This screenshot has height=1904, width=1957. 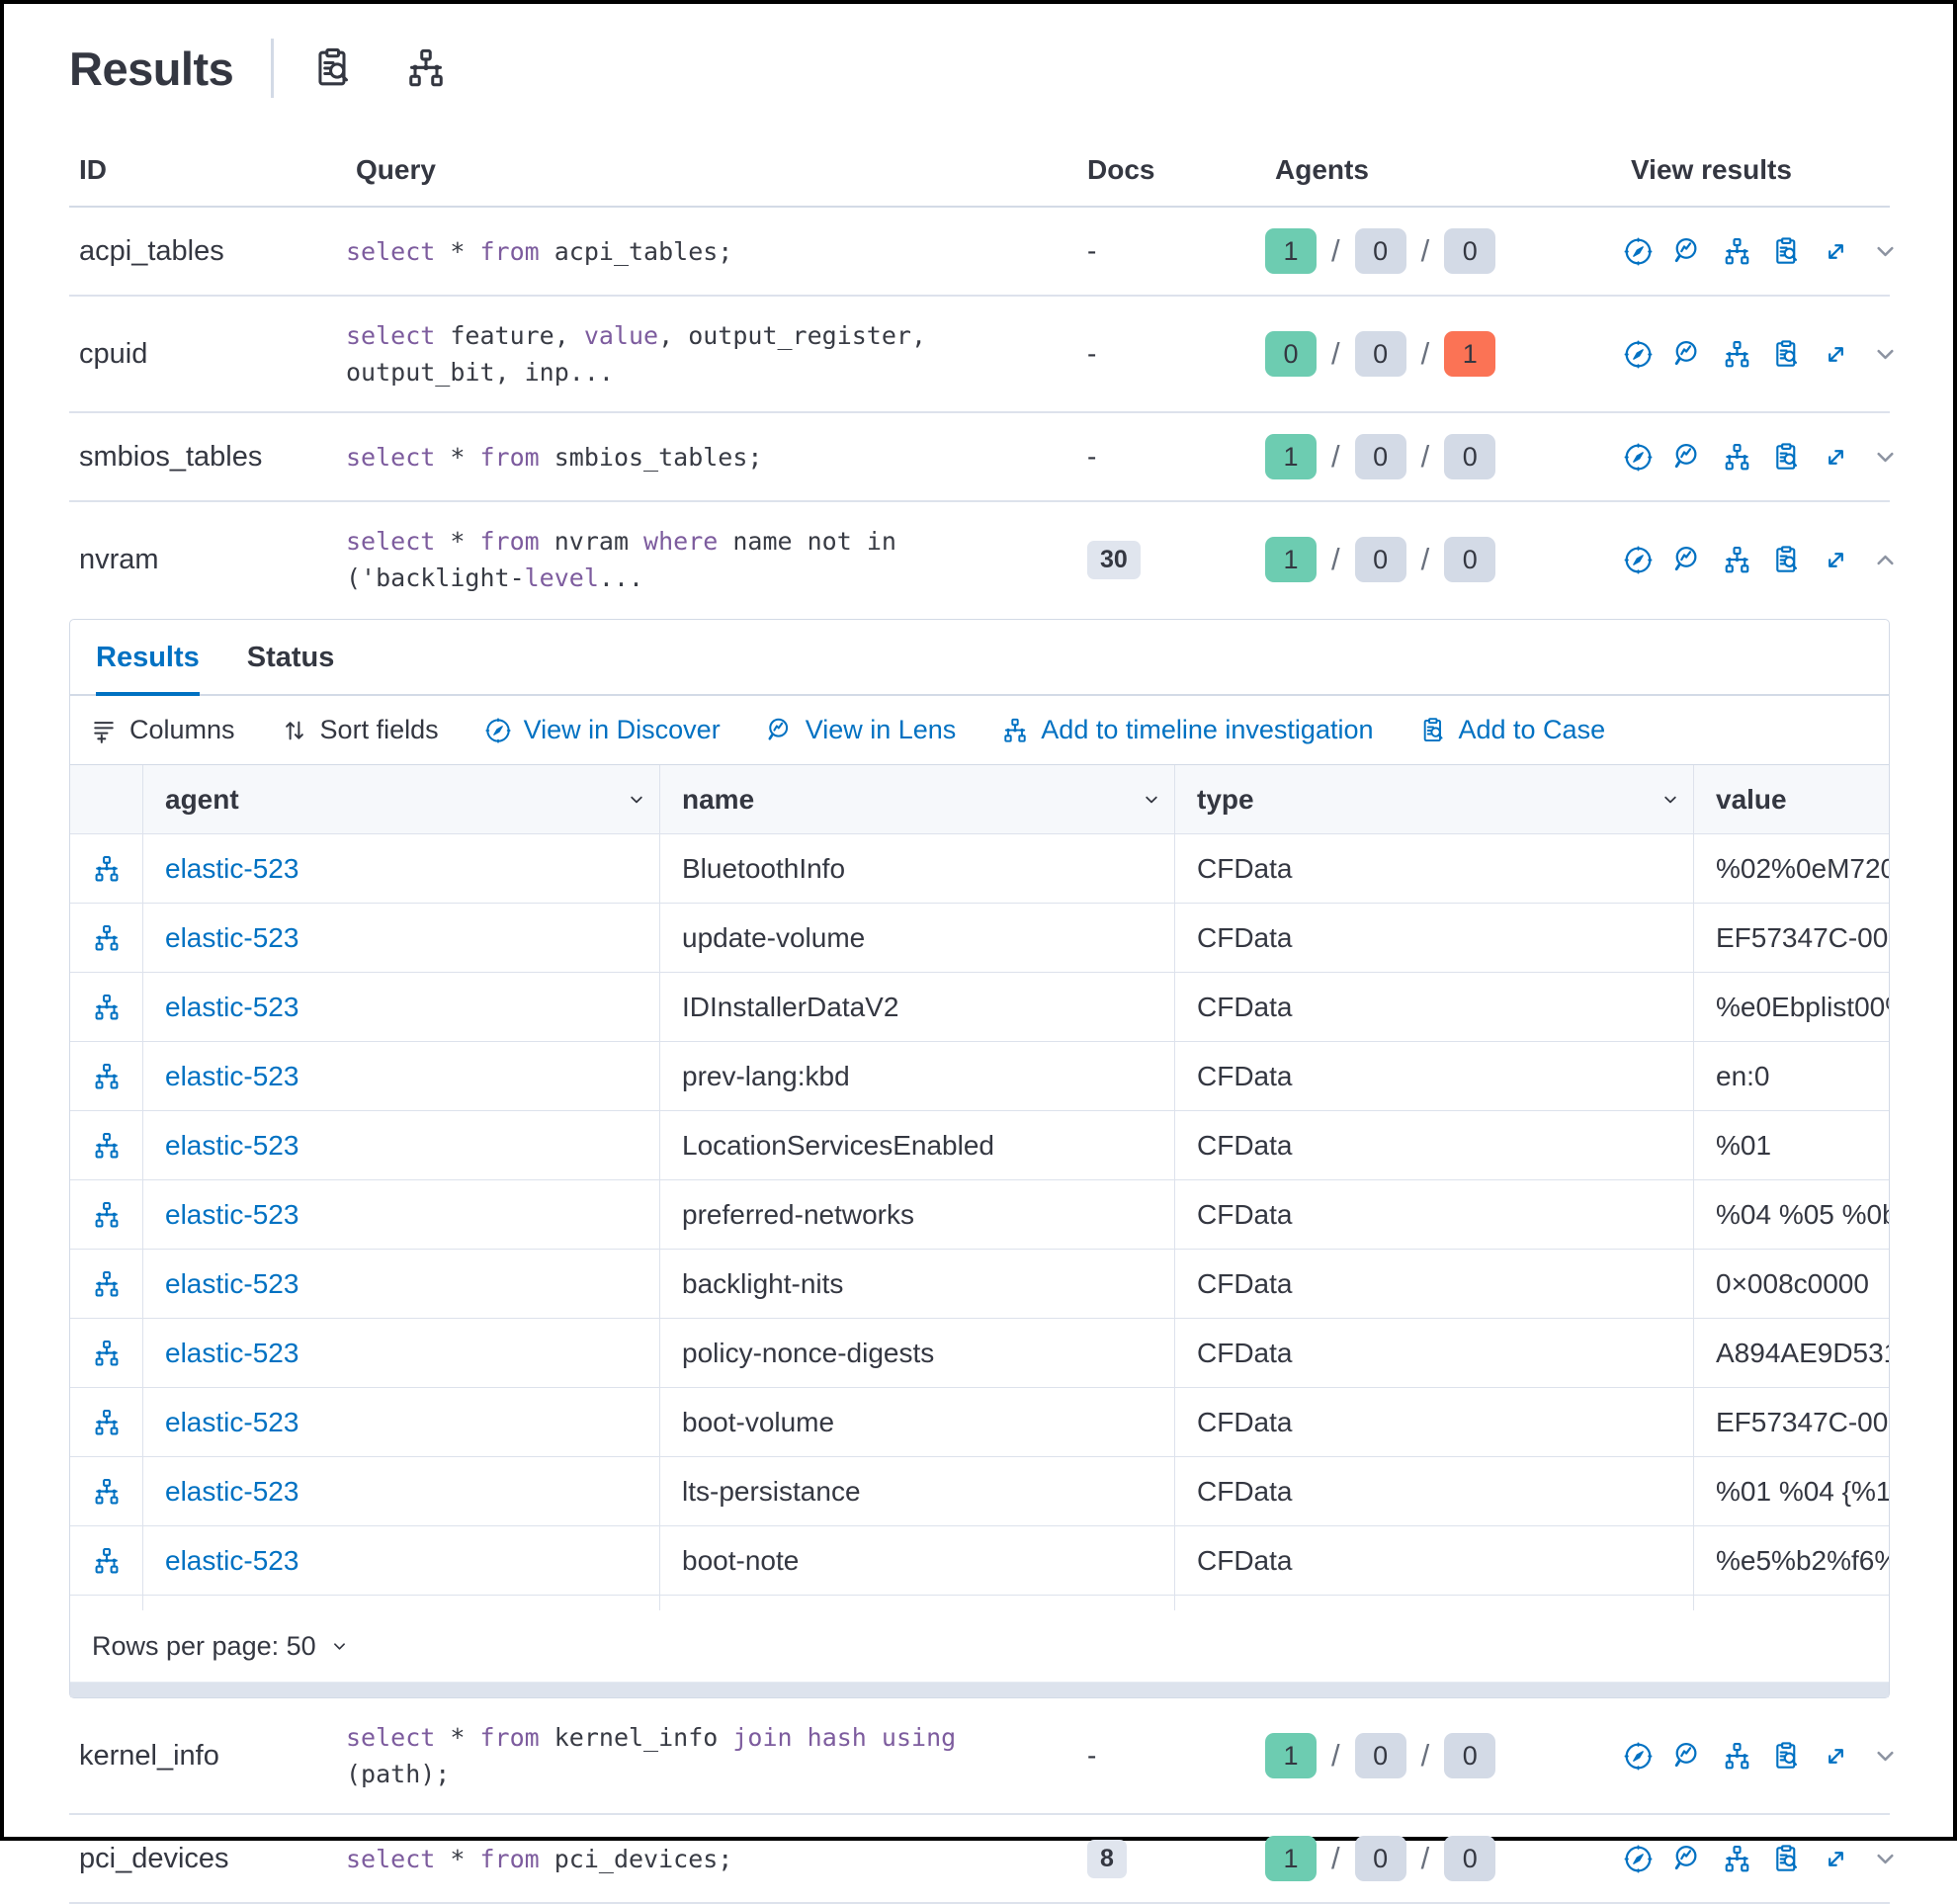 What do you see at coordinates (148, 669) in the screenshot?
I see `tab-results: Results` at bounding box center [148, 669].